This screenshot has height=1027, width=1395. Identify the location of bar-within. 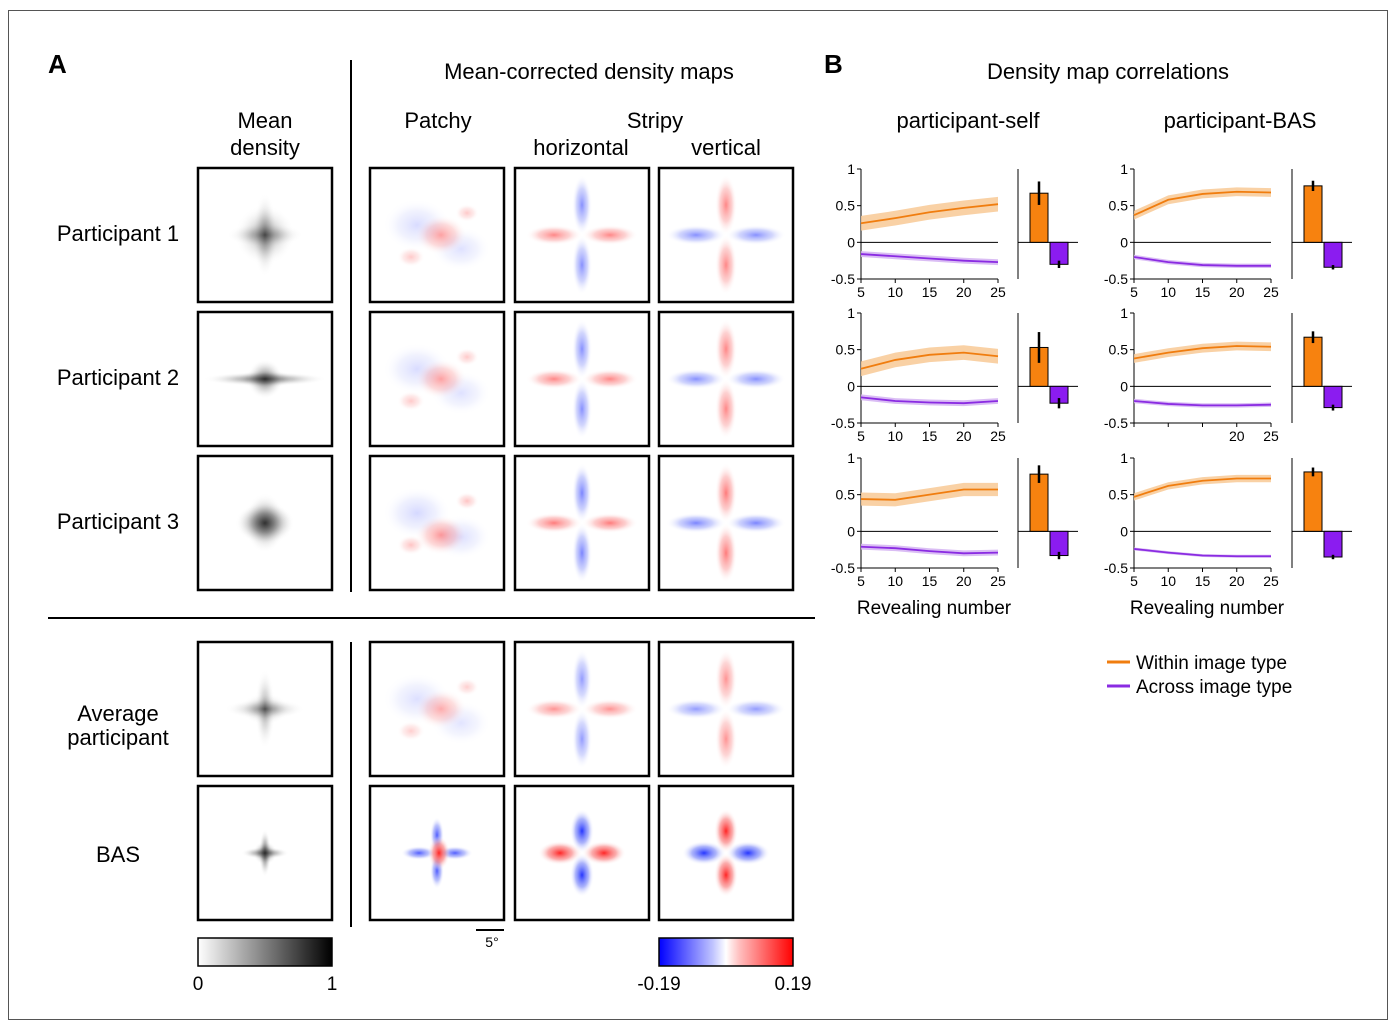
(1313, 361).